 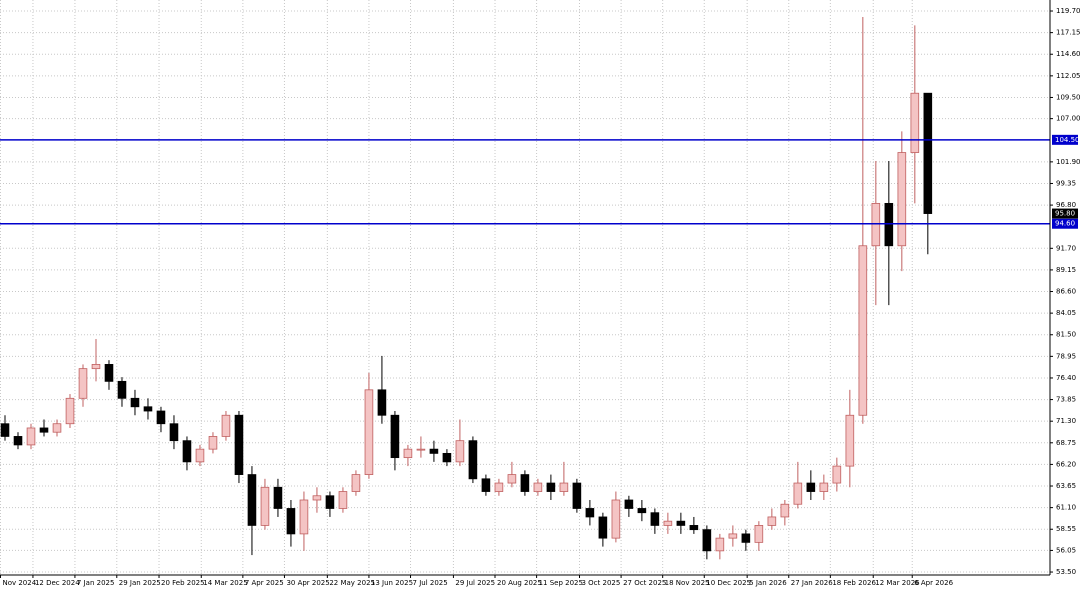 What do you see at coordinates (1066, 292) in the screenshot?
I see `y-tick-label: 86.60` at bounding box center [1066, 292].